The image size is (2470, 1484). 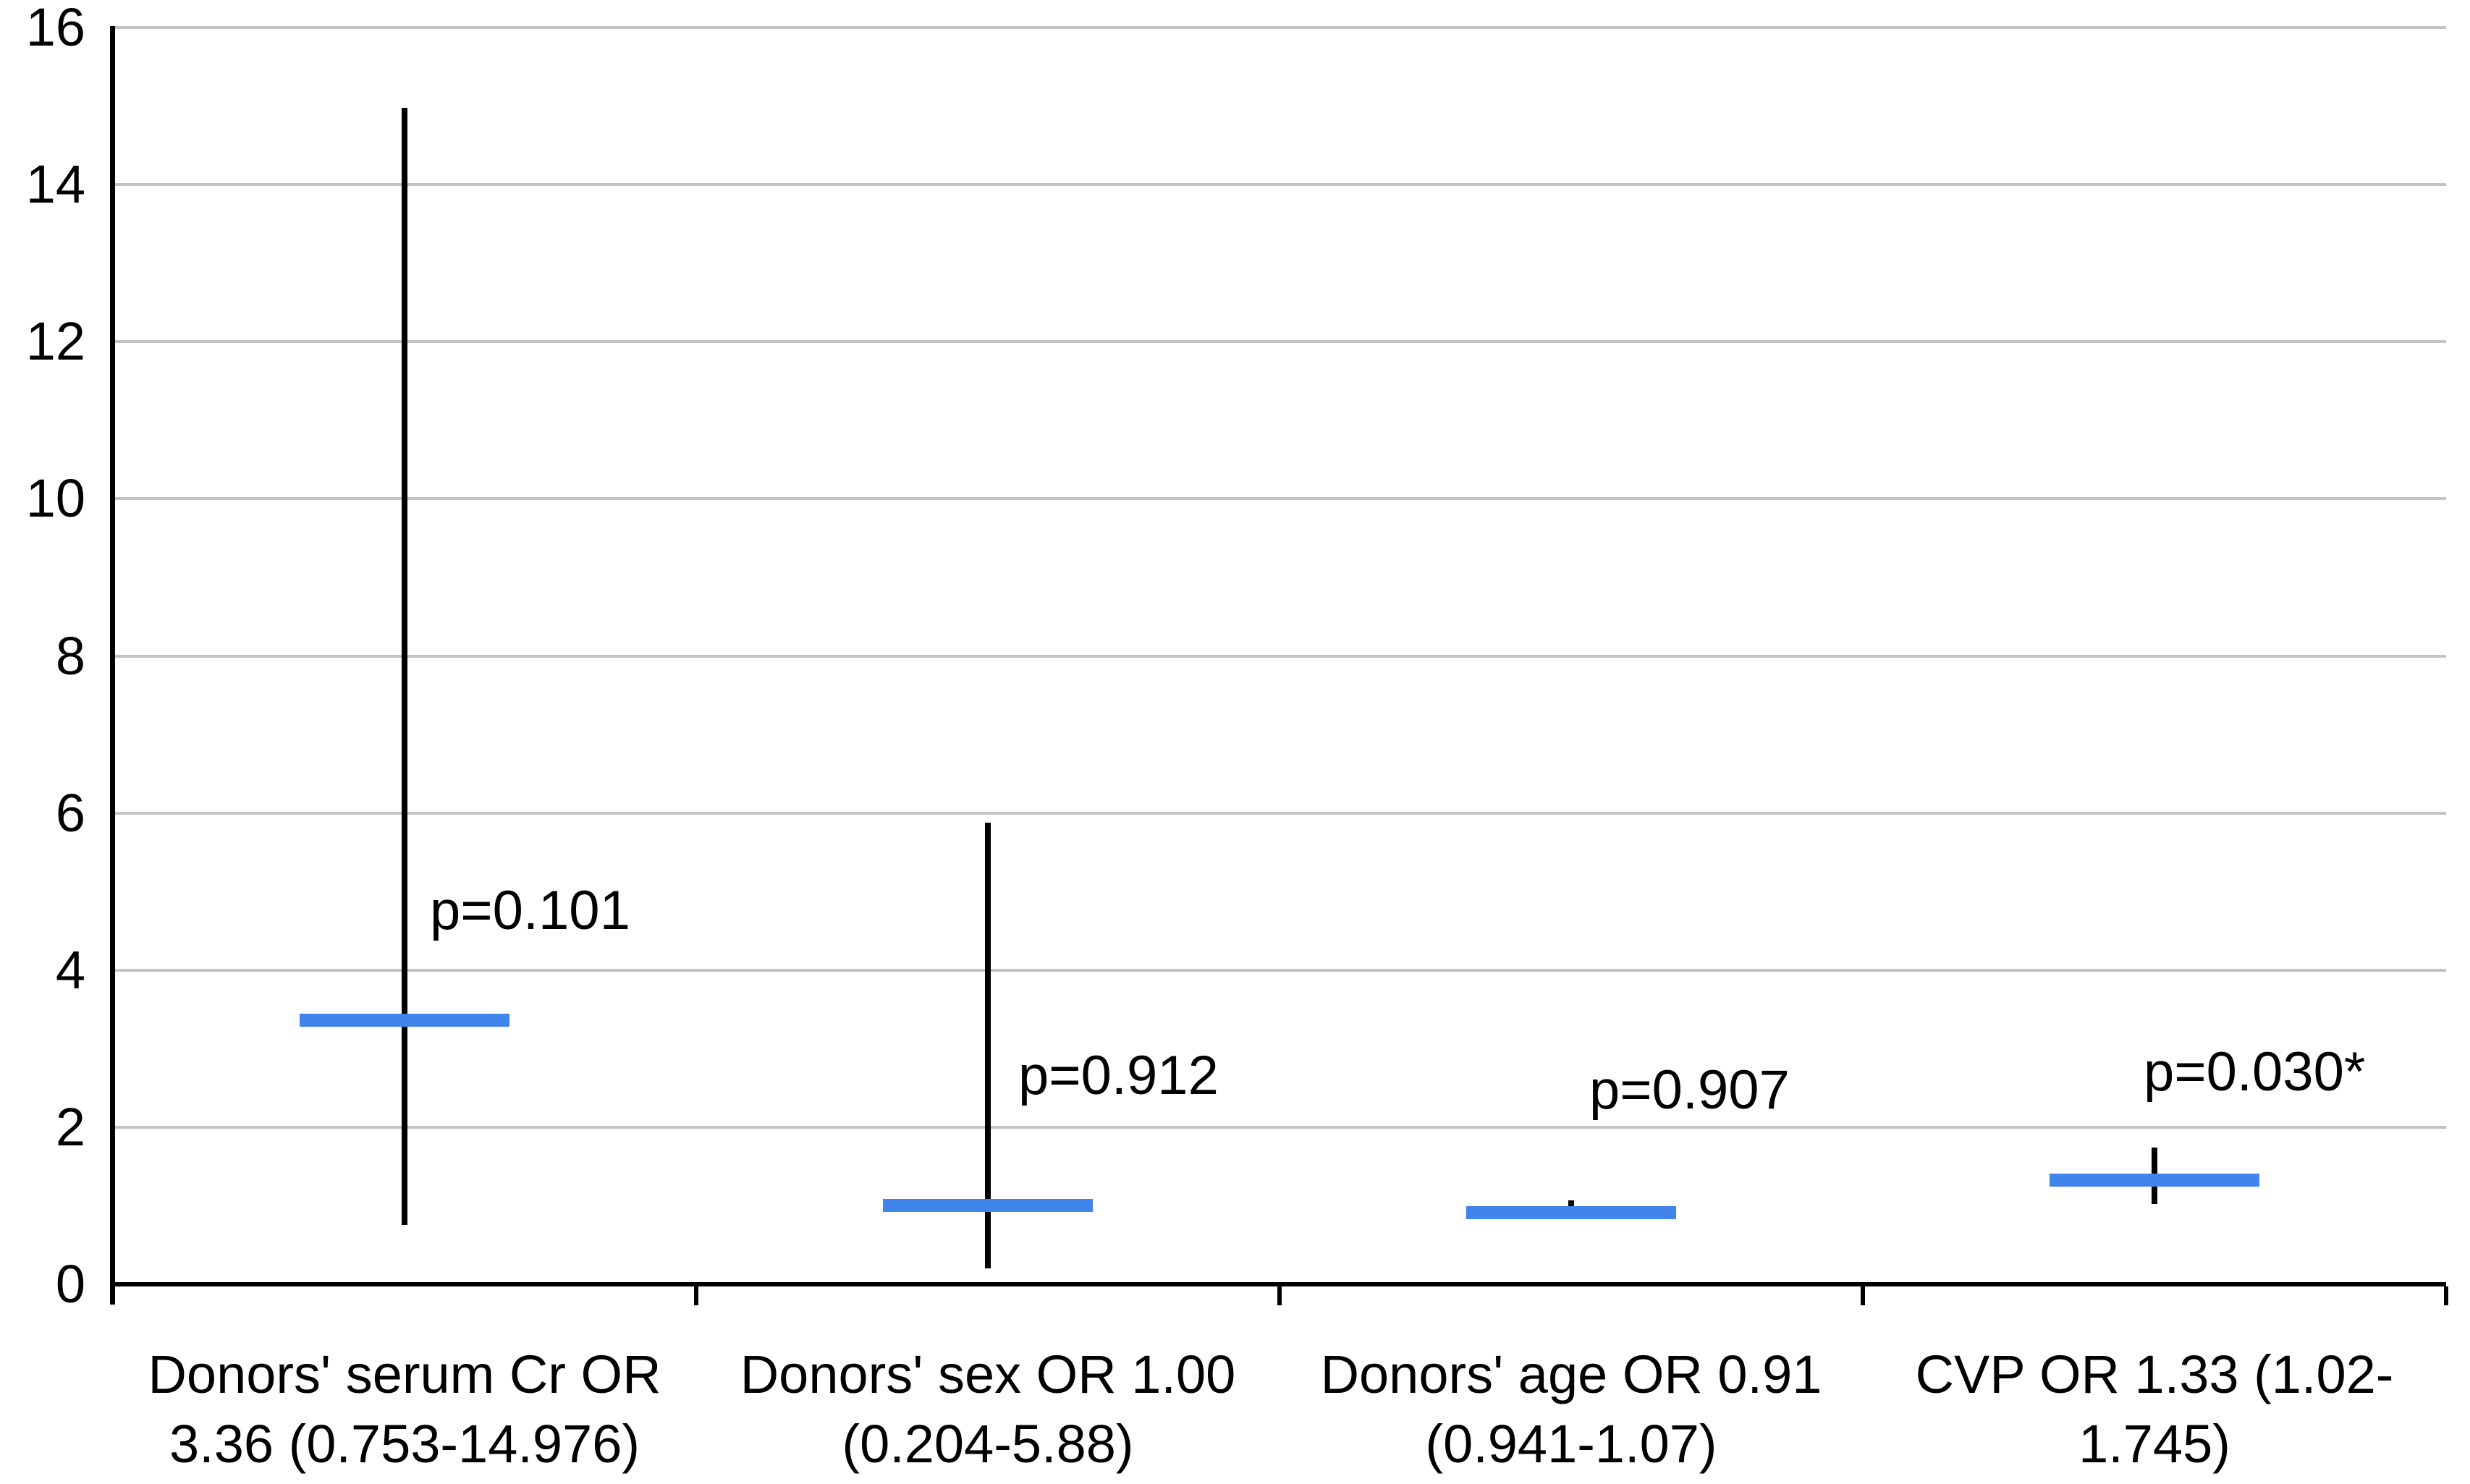 I want to click on y-tick-label: 6, so click(x=70, y=812).